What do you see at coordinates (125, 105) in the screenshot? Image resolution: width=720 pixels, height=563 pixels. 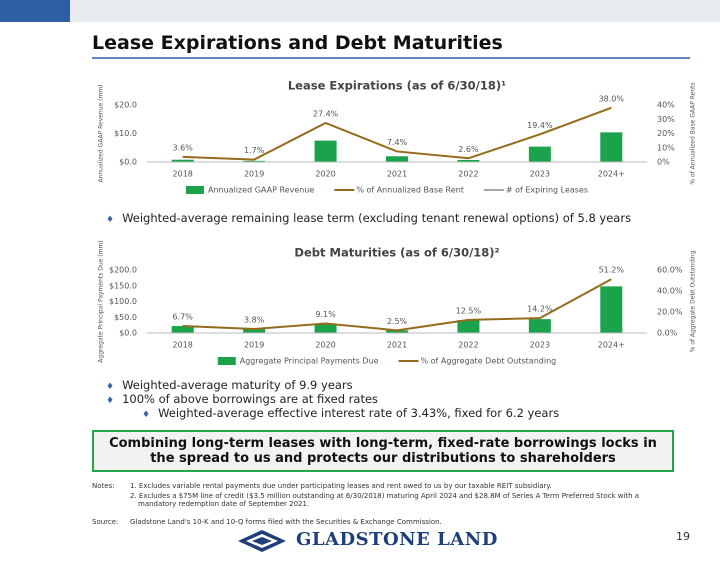 I see `y-tick-label: $20.0` at bounding box center [125, 105].